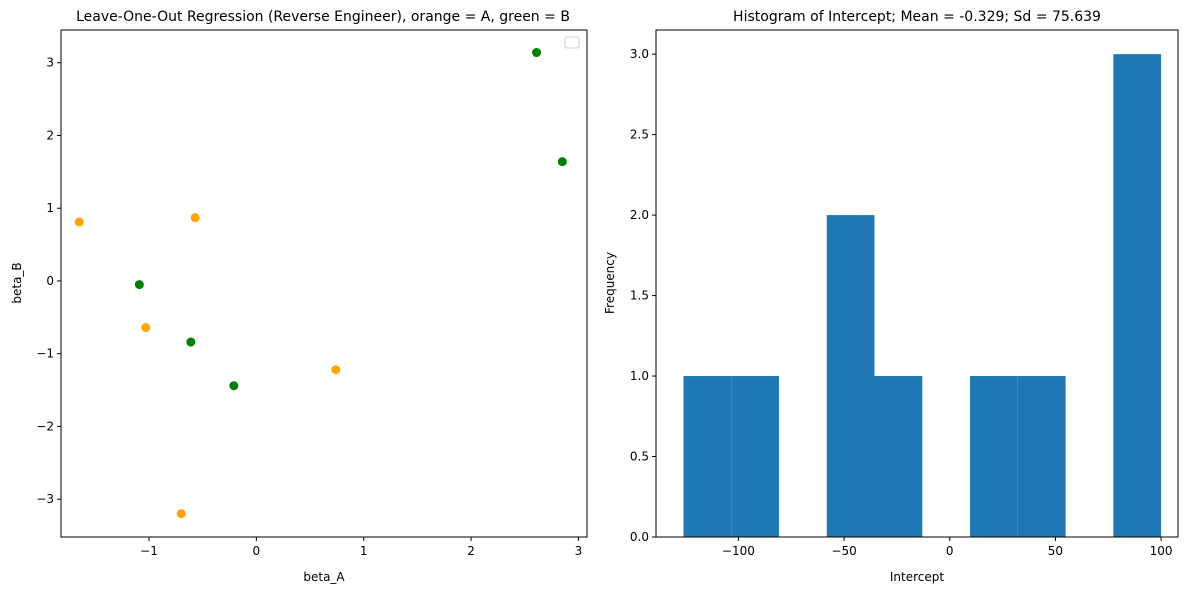 This screenshot has height=590, width=1189. What do you see at coordinates (257, 551) in the screenshot?
I see `scatter-x-tick-label: 0` at bounding box center [257, 551].